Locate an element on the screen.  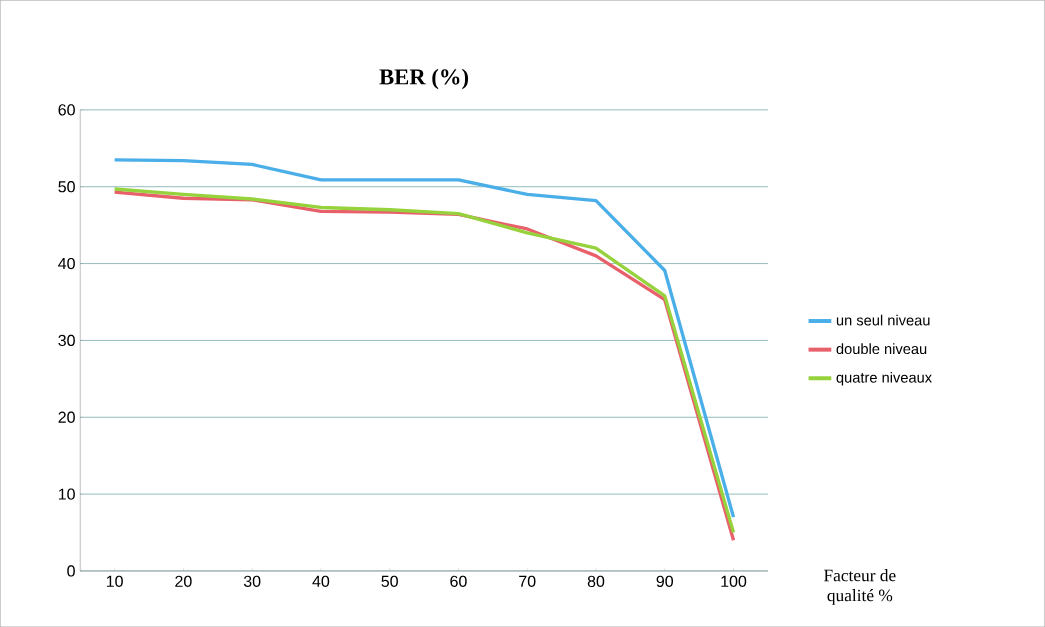
y-tick-label: 0 is located at coordinates (71, 571).